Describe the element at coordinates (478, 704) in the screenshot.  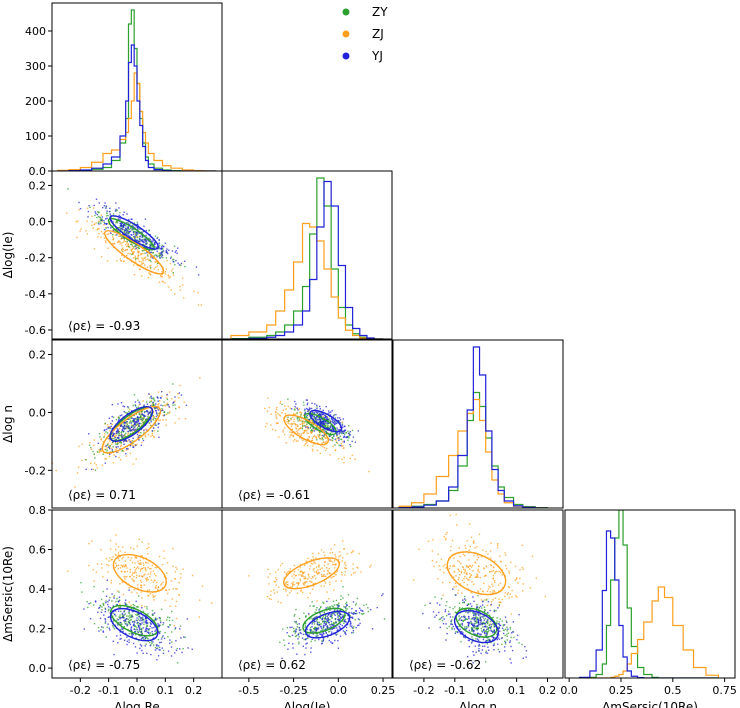
I see `x-axis-label: Δlog n` at that location.